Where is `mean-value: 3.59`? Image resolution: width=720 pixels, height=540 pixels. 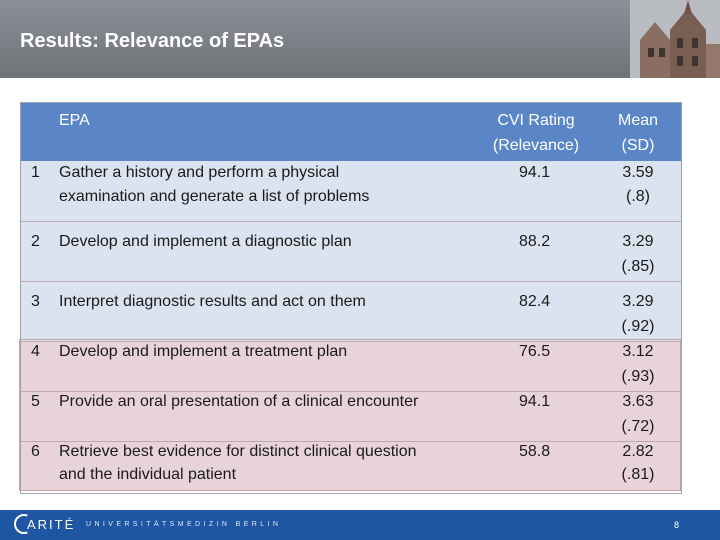 mean-value: 3.59 is located at coordinates (638, 172).